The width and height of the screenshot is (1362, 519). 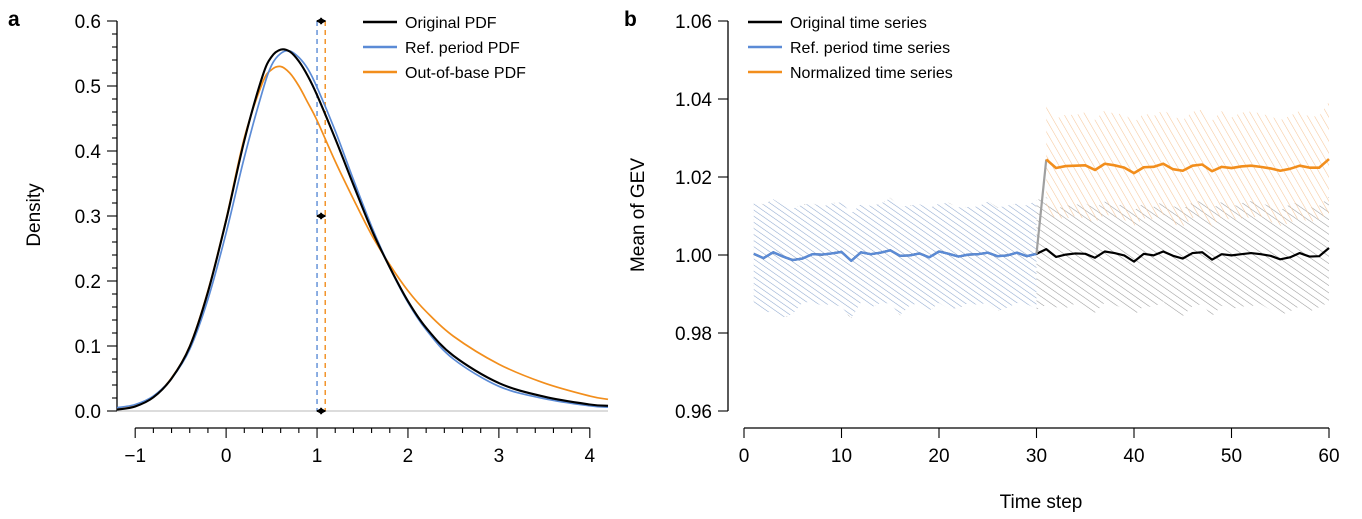 I want to click on panel-a-x-tick-label: 3, so click(x=499, y=456).